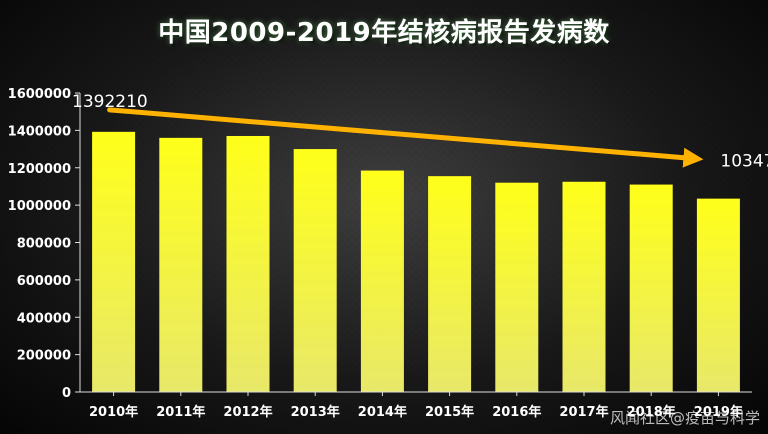 The image size is (768, 434). Describe the element at coordinates (315, 270) in the screenshot. I see `bar-2013年` at that location.